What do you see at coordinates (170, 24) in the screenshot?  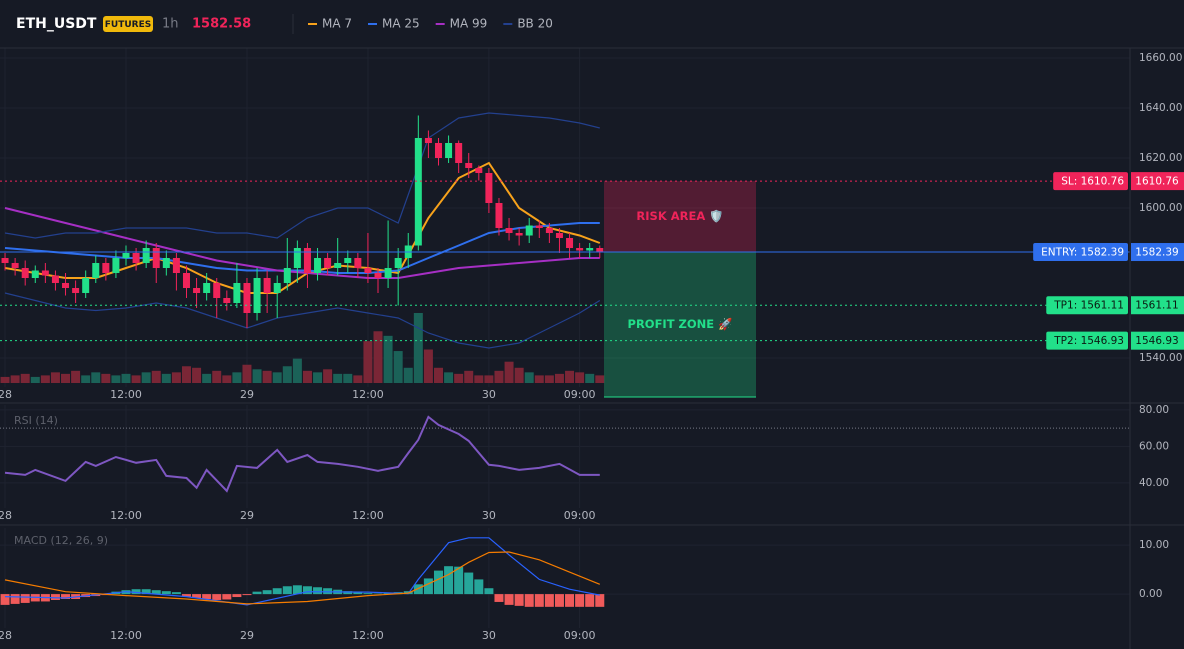 I see `interval: 1h` at bounding box center [170, 24].